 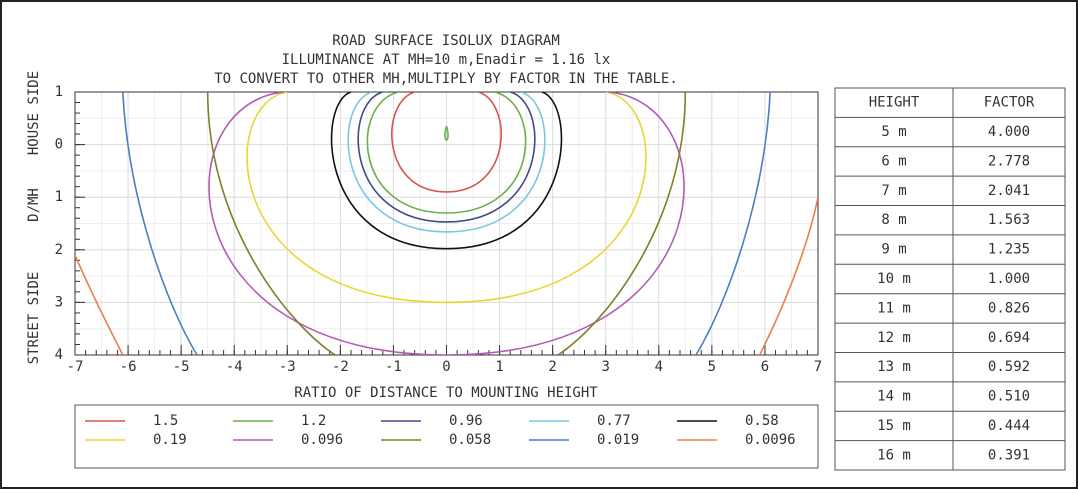 What do you see at coordinates (470, 440) in the screenshot?
I see `legend-label: 0.058` at bounding box center [470, 440].